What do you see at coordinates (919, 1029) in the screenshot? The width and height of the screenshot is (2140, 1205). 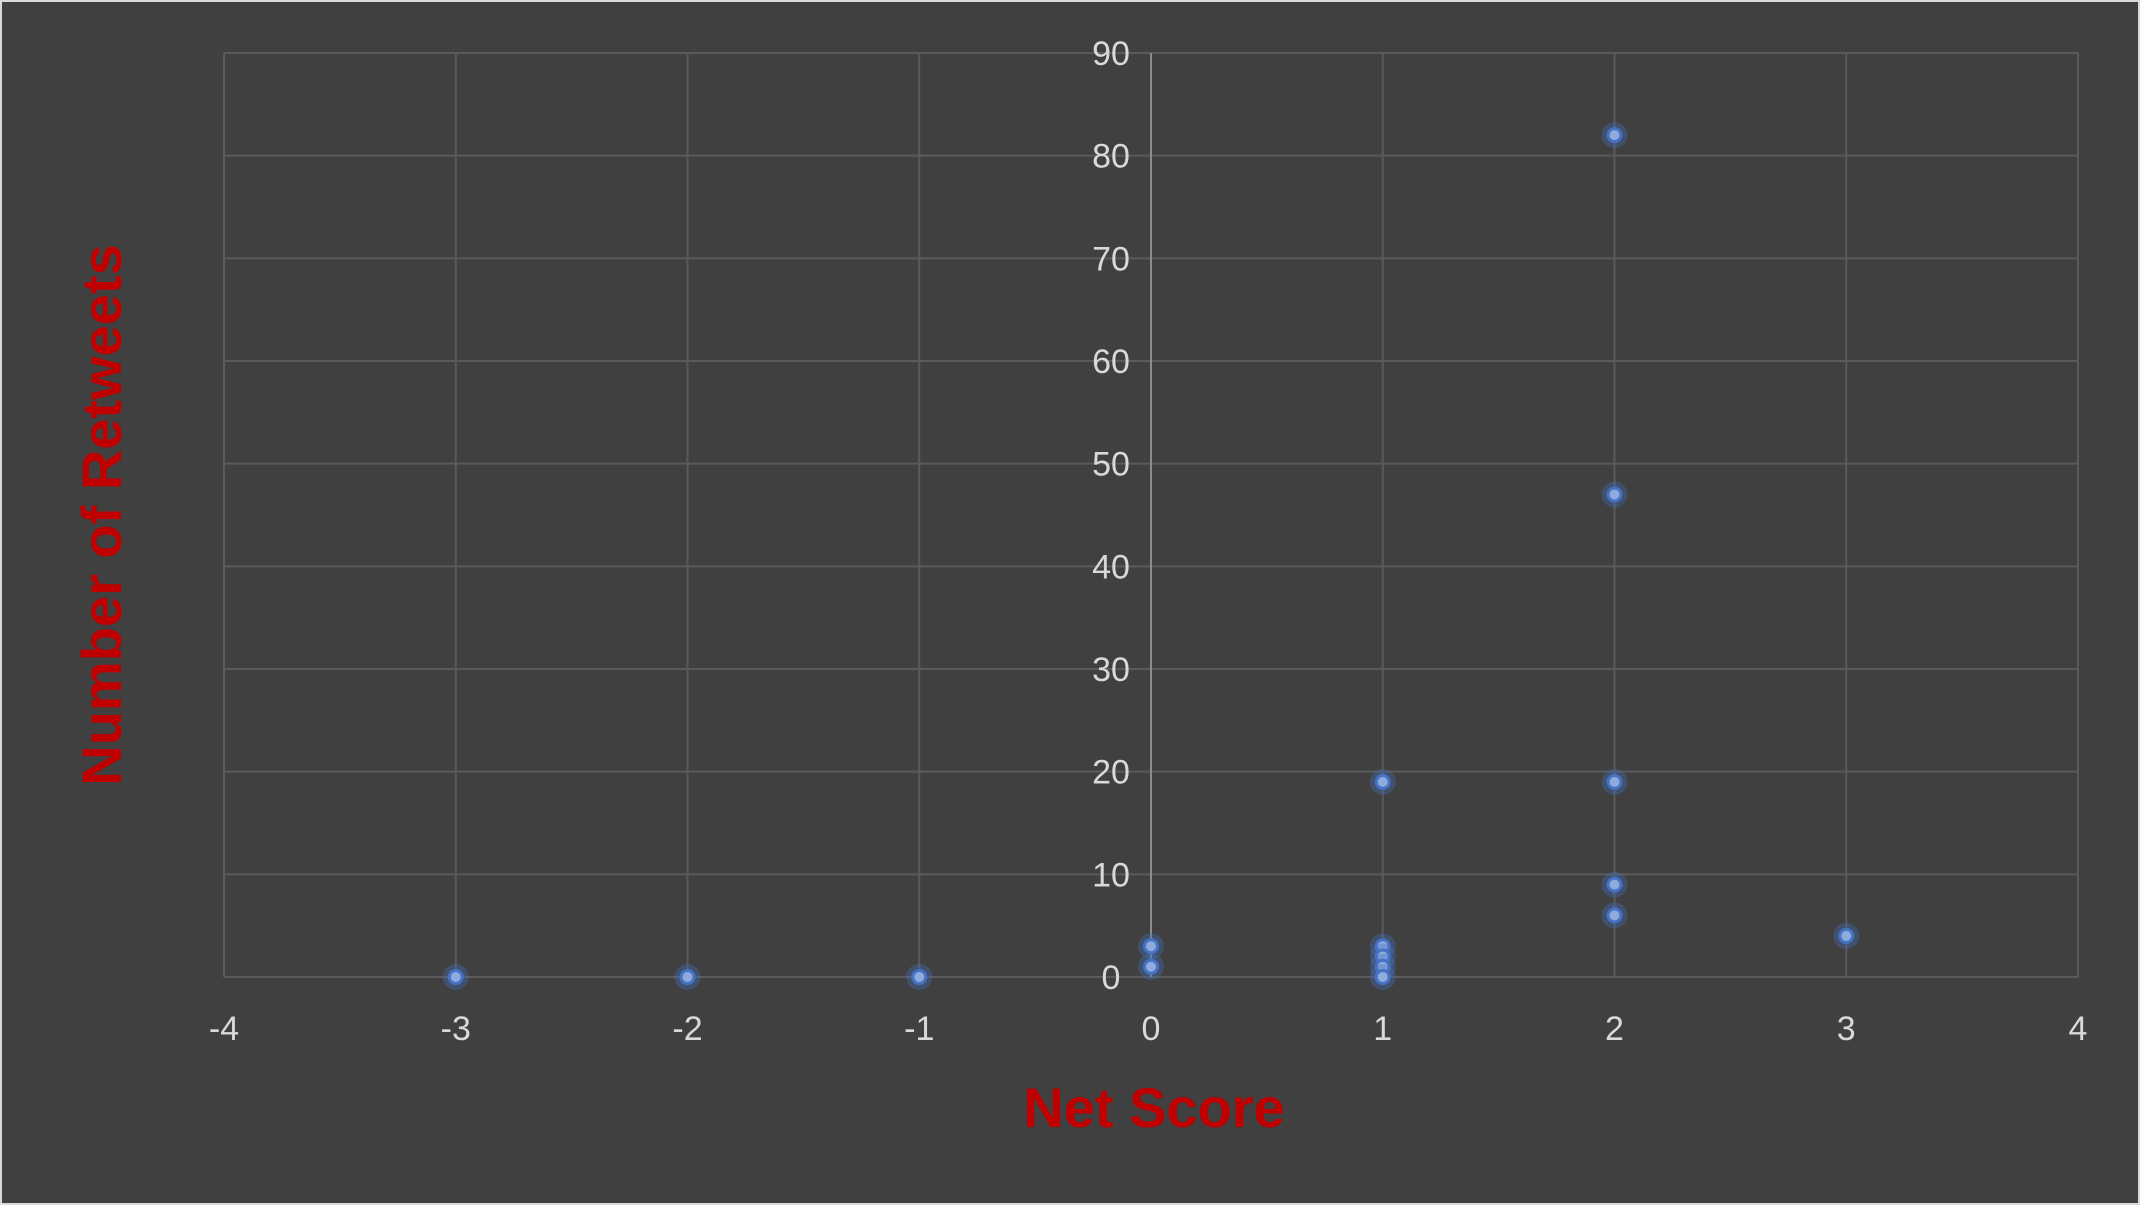 I see `x-tick-label: -1` at bounding box center [919, 1029].